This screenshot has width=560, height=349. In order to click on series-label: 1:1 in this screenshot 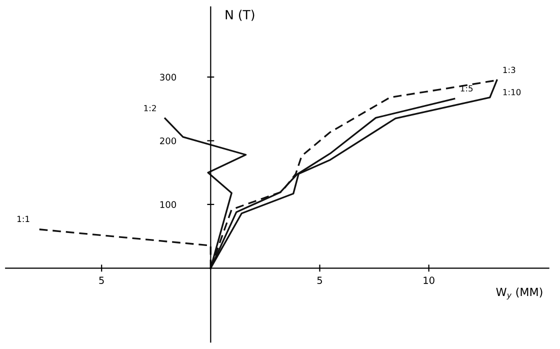, I will do `click(23, 219)`.